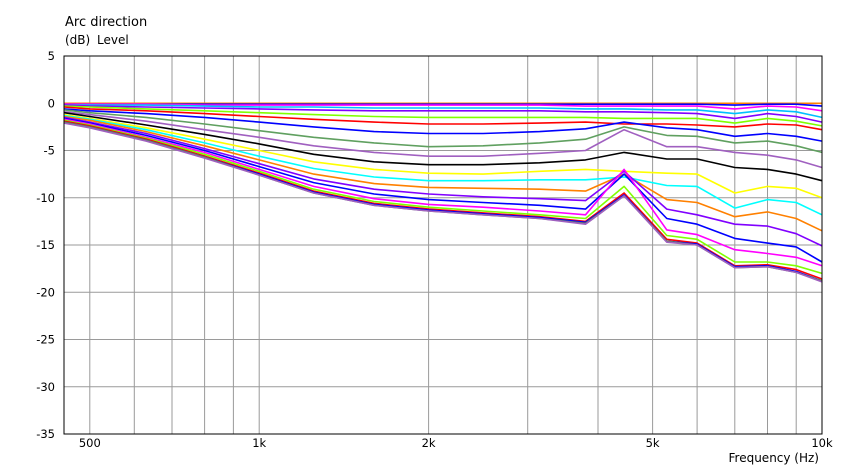 The image size is (844, 473). Describe the element at coordinates (49, 151) in the screenshot. I see `y-tick-label: -5` at that location.